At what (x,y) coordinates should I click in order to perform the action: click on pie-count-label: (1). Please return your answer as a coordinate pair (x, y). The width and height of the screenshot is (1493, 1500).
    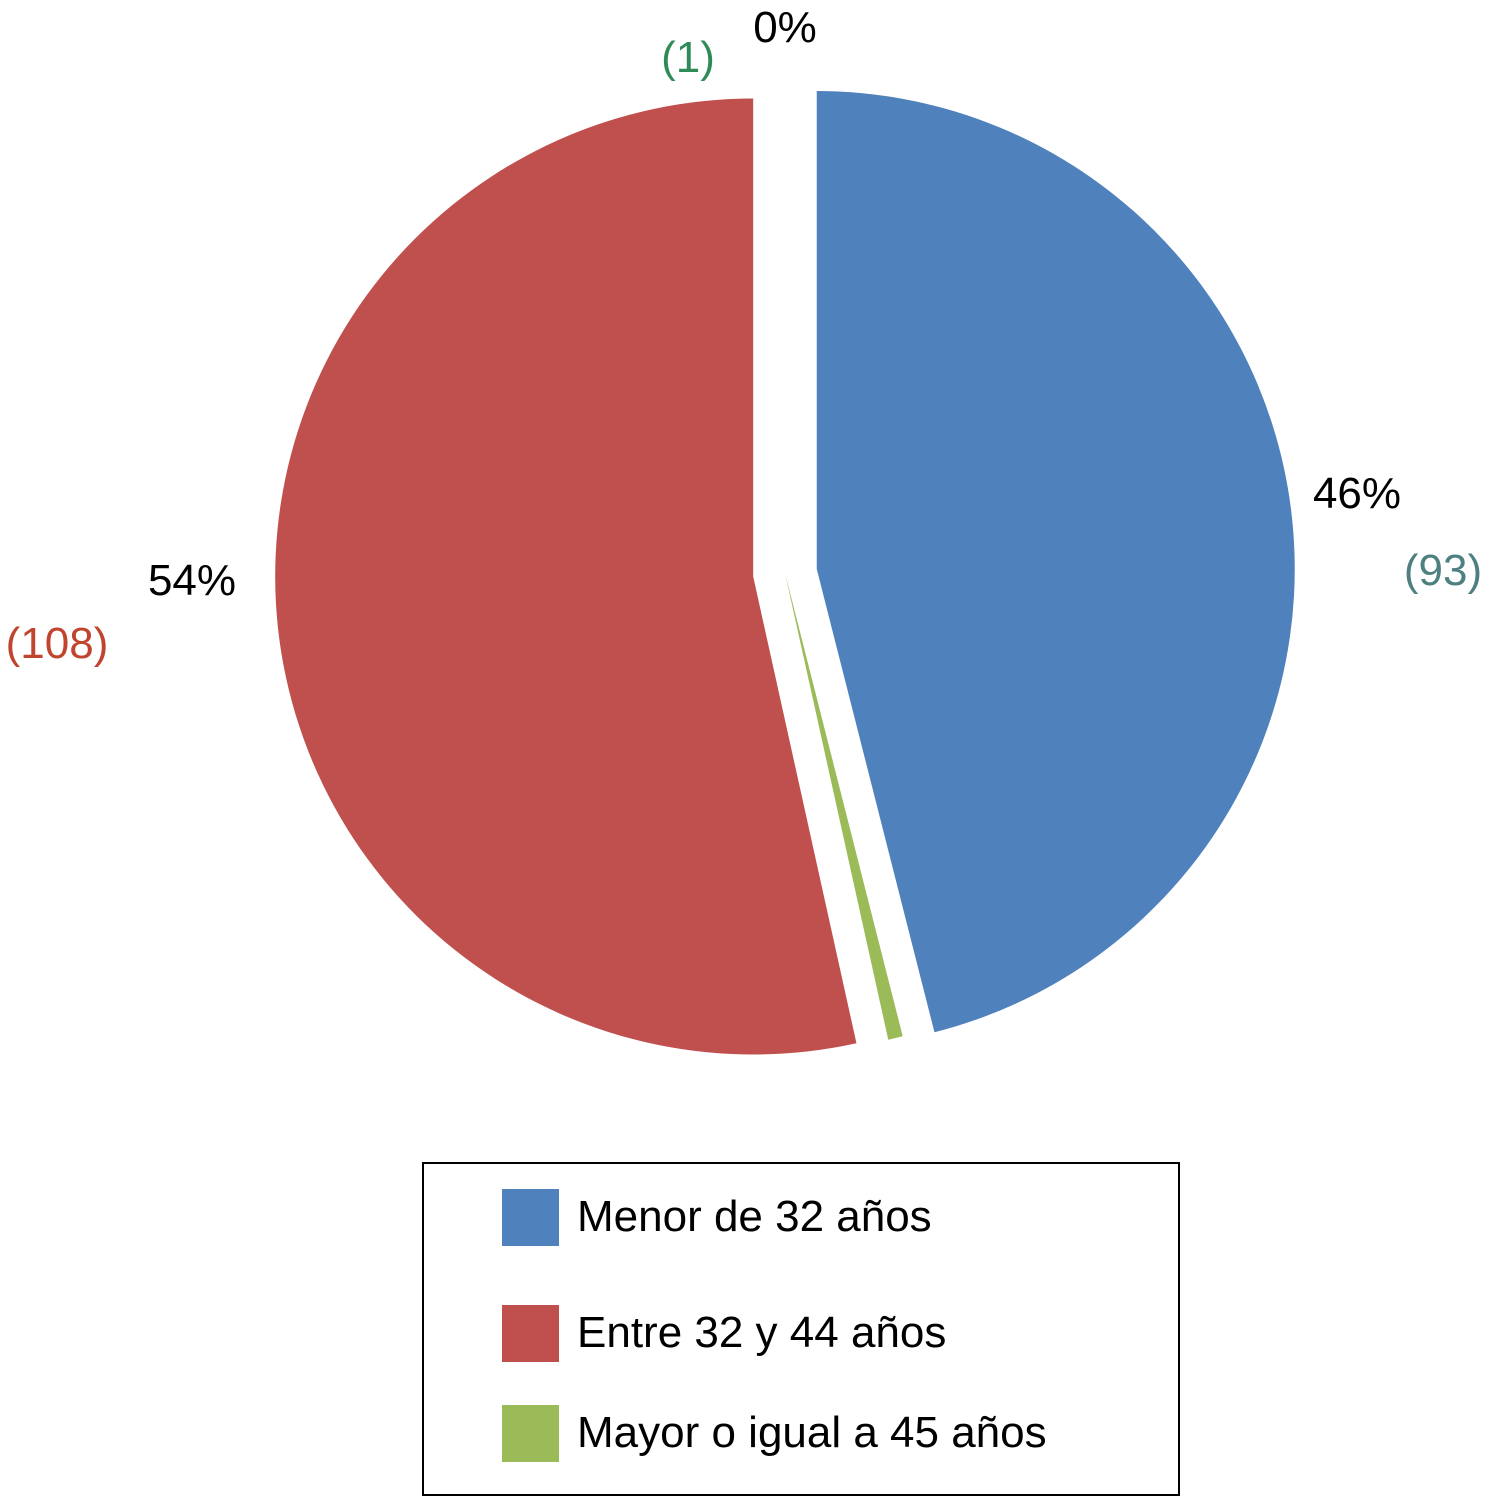
    Looking at the image, I should click on (688, 57).